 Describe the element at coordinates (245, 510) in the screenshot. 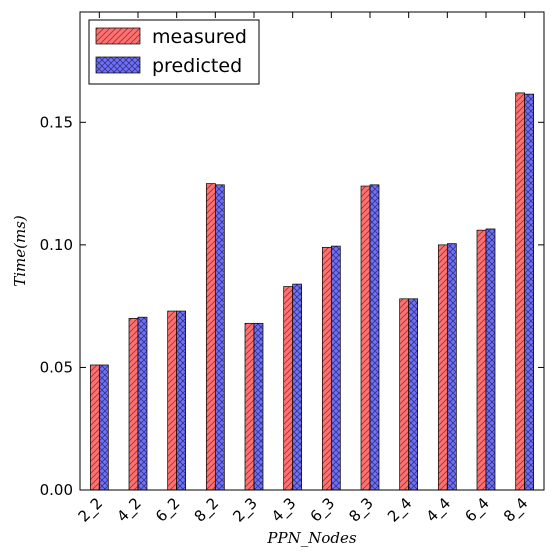

I see `x-tick-label: 2_3` at that location.